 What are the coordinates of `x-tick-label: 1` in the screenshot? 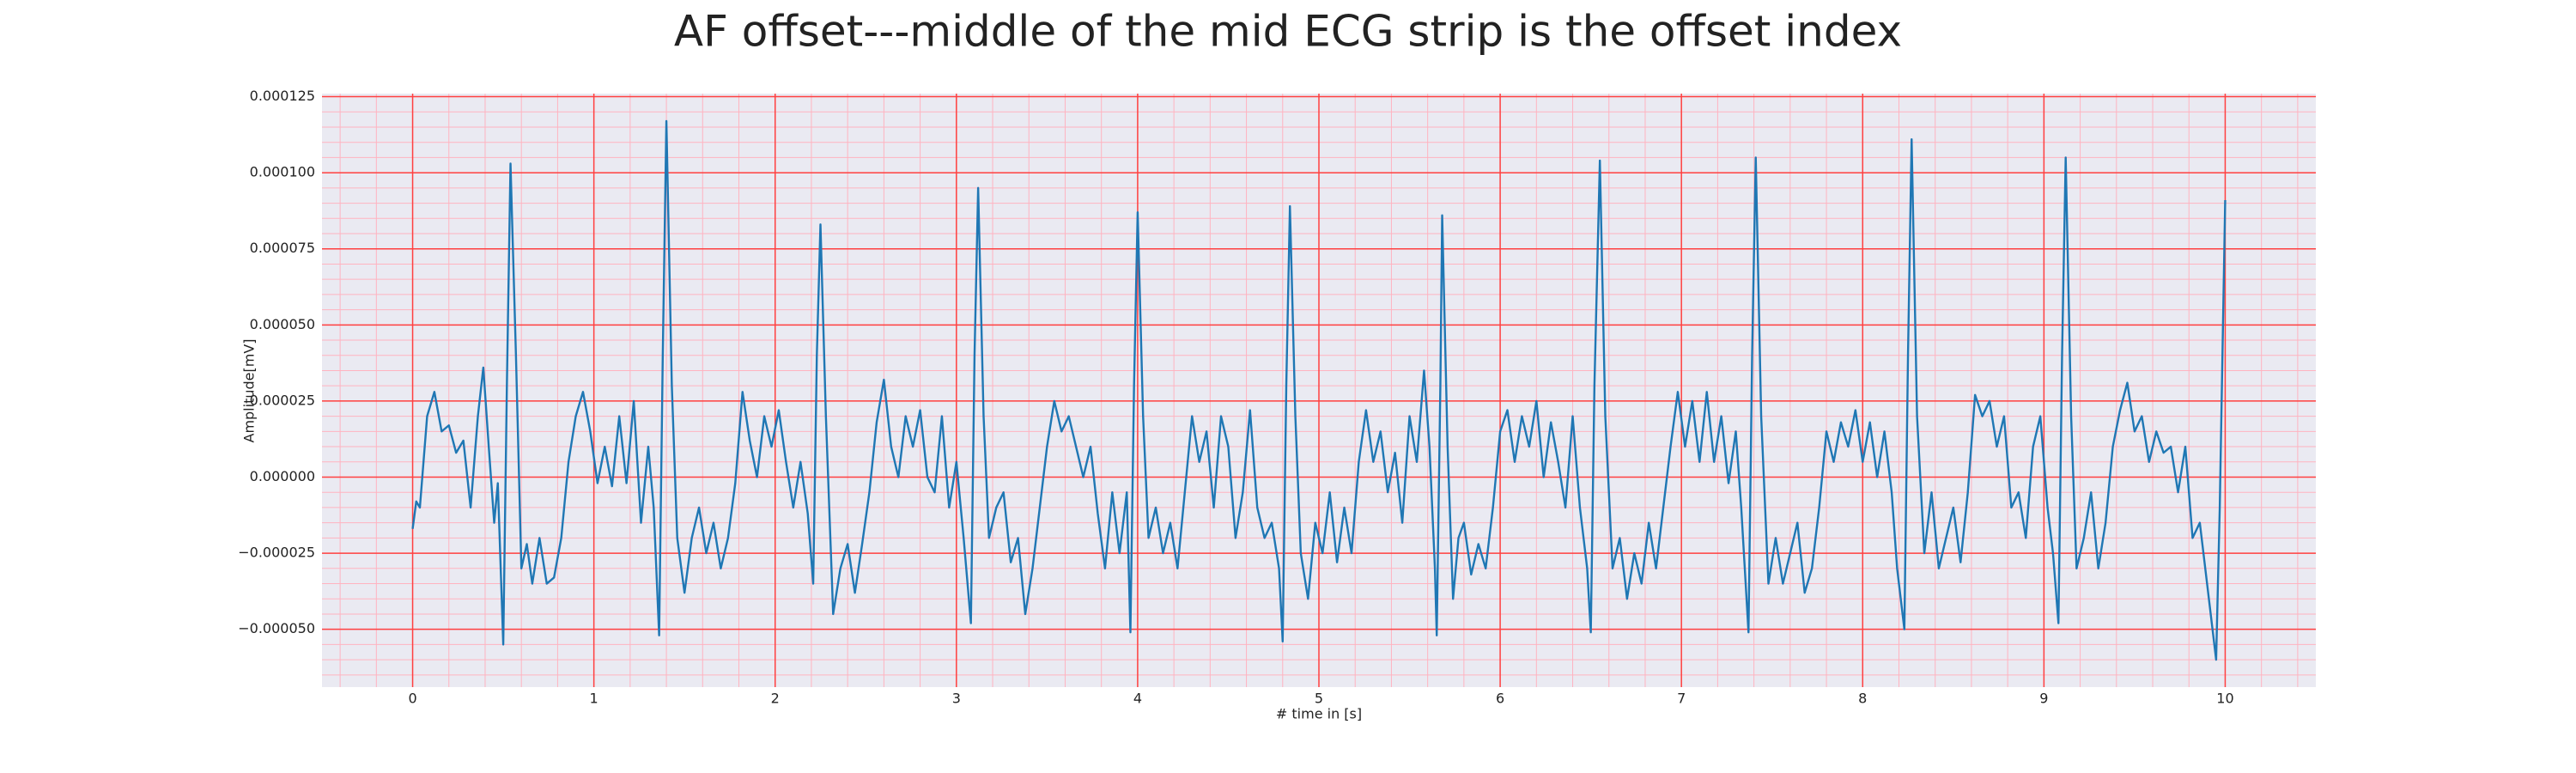 It's located at (594, 699).